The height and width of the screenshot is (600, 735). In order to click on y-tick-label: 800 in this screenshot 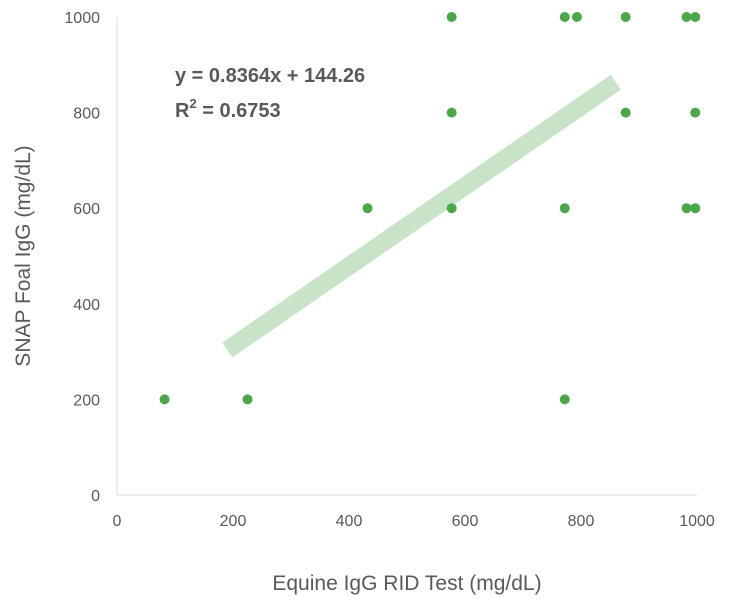, I will do `click(86, 114)`.